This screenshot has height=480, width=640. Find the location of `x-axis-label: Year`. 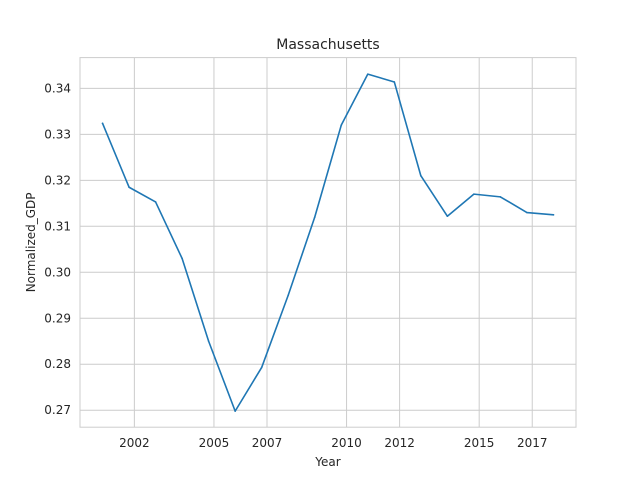

x-axis-label: Year is located at coordinates (327, 462).